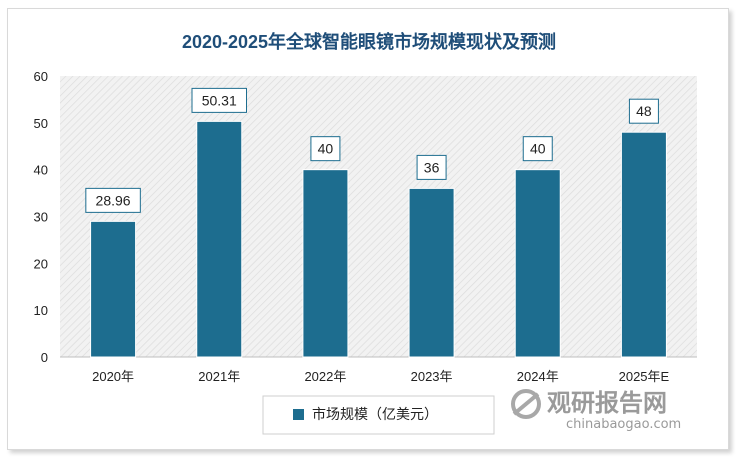  What do you see at coordinates (41, 263) in the screenshot?
I see `y-tick-label-2: 20` at bounding box center [41, 263].